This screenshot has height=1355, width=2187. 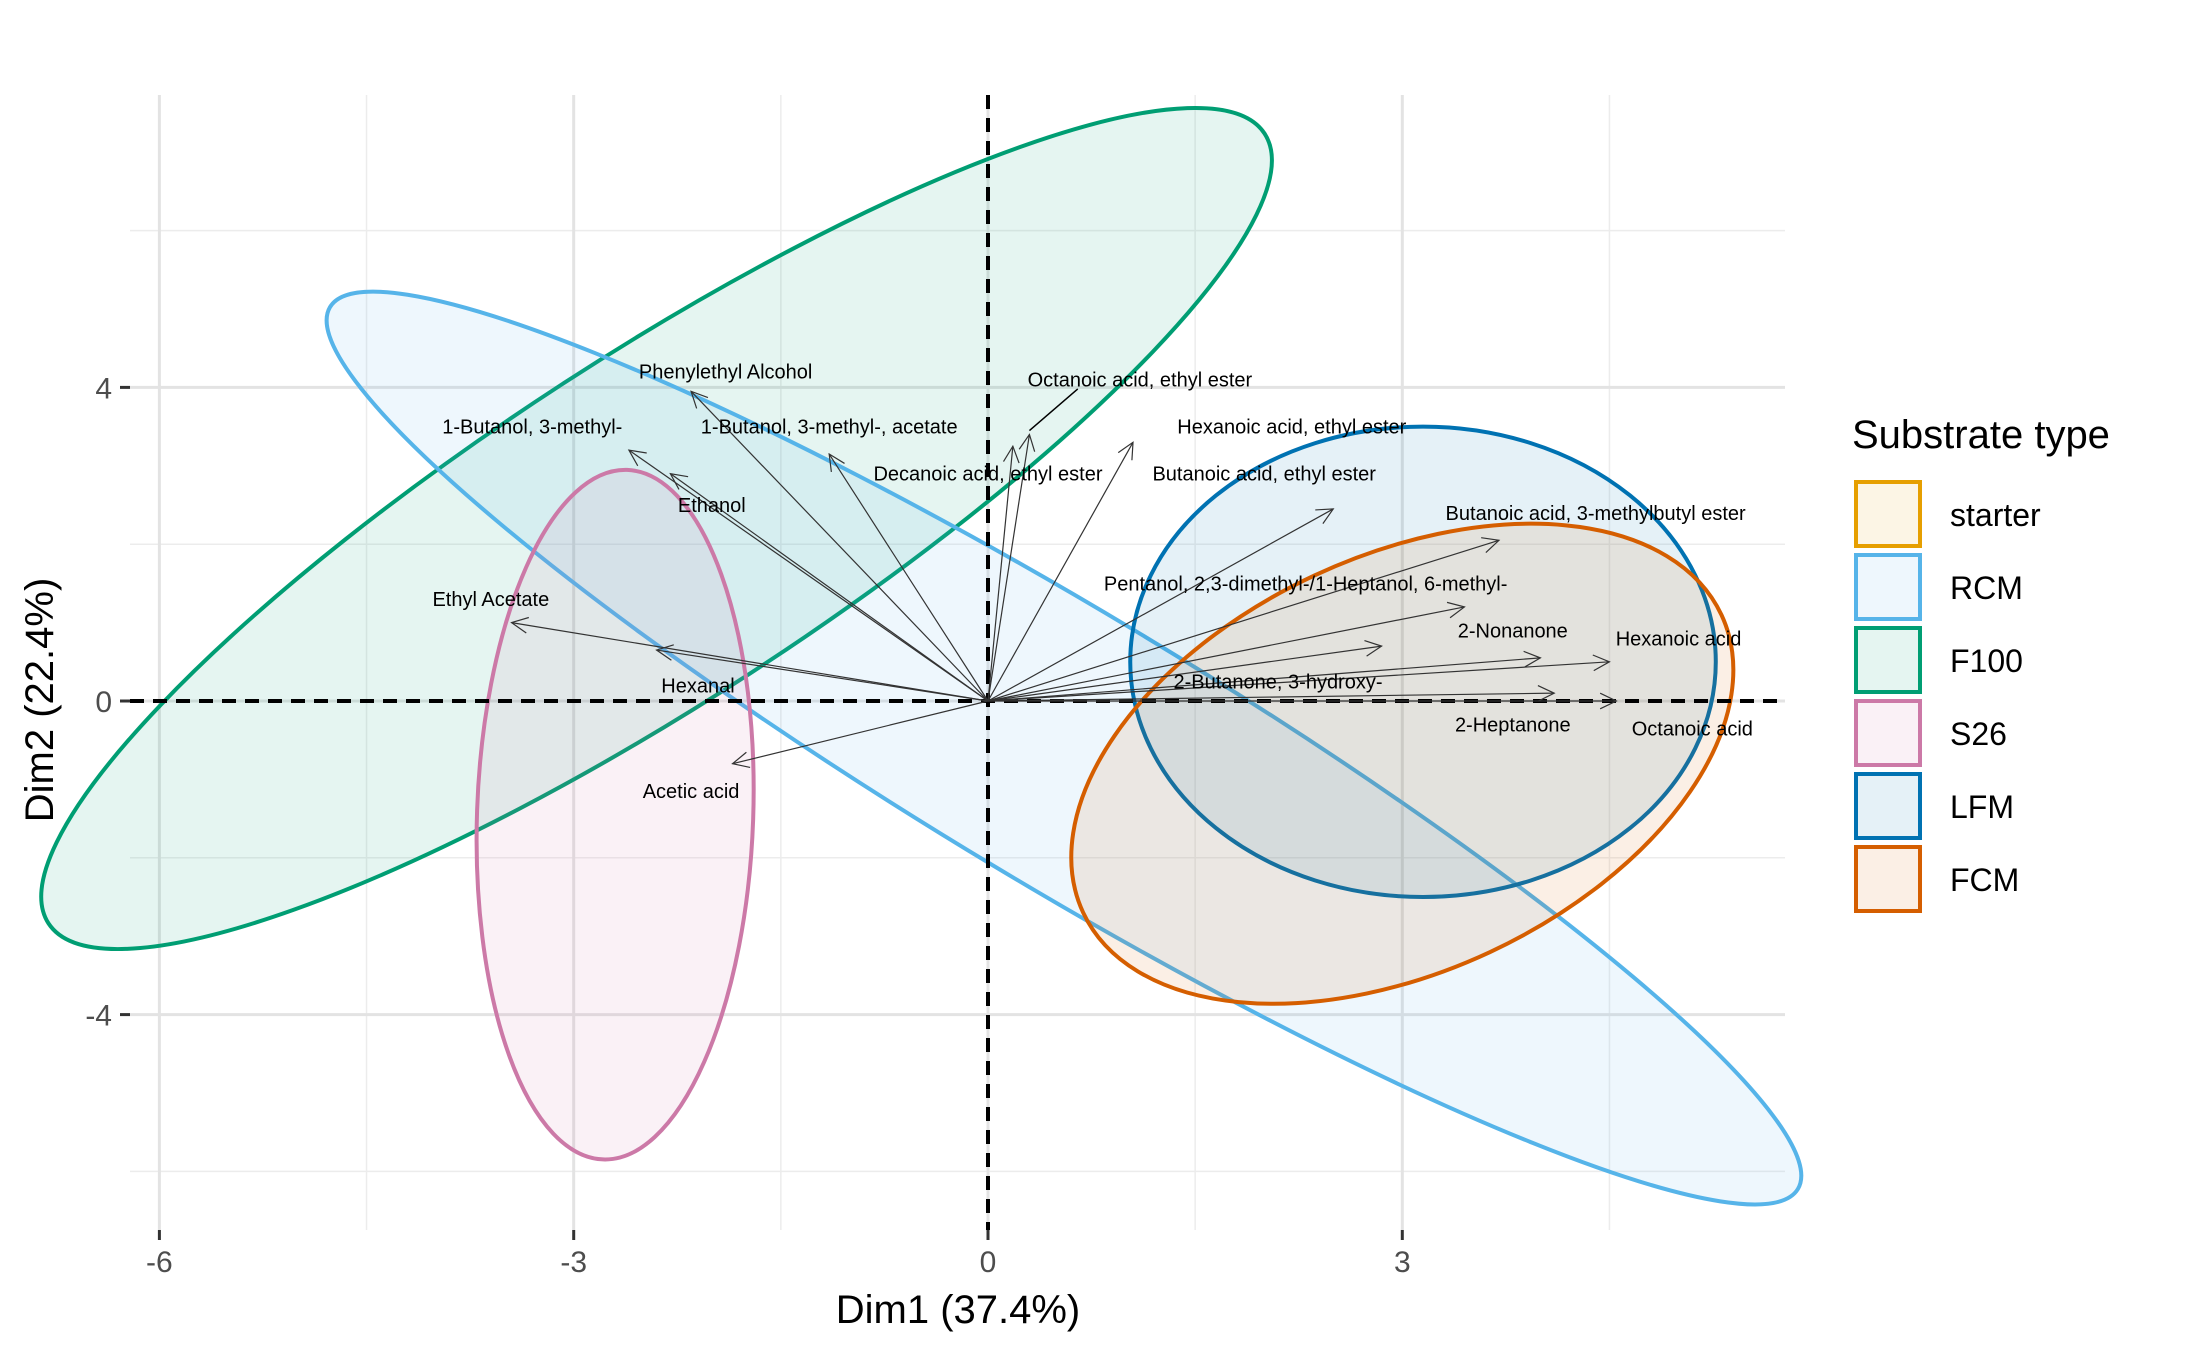 I want to click on ellipse-s26, so click(x=615, y=814).